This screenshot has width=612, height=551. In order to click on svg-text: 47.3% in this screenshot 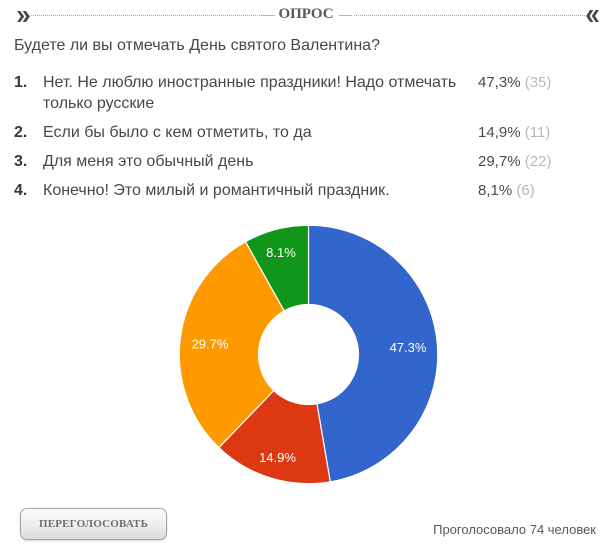, I will do `click(408, 347)`.